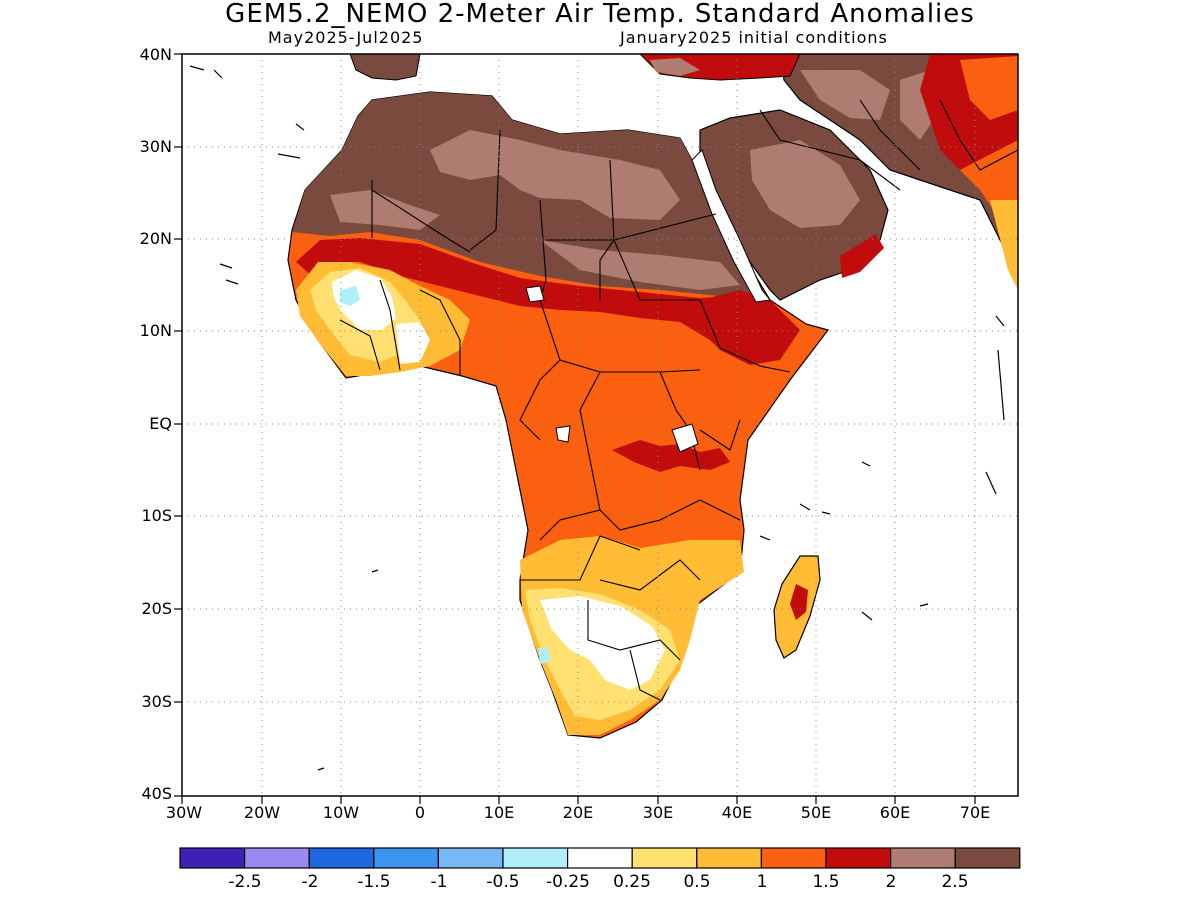 This screenshot has height=900, width=1200. What do you see at coordinates (156, 793) in the screenshot?
I see `lat-label: 40S` at bounding box center [156, 793].